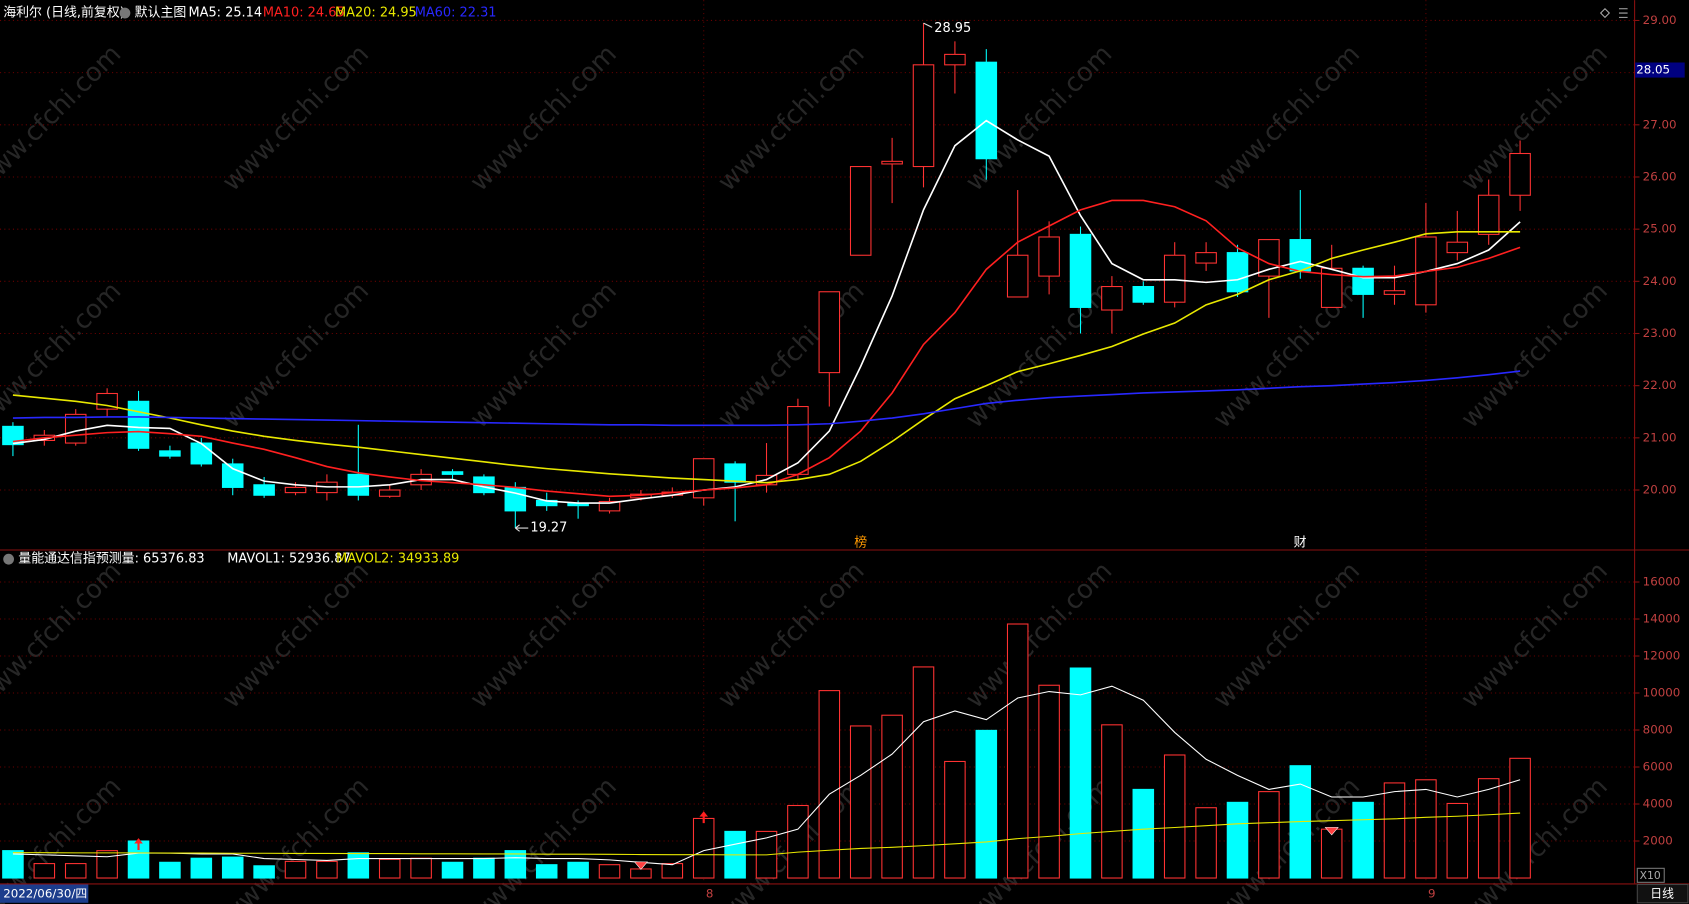 The height and width of the screenshot is (904, 1689). What do you see at coordinates (45, 894) in the screenshot?
I see `date-label: 2022/06/30/四` at bounding box center [45, 894].